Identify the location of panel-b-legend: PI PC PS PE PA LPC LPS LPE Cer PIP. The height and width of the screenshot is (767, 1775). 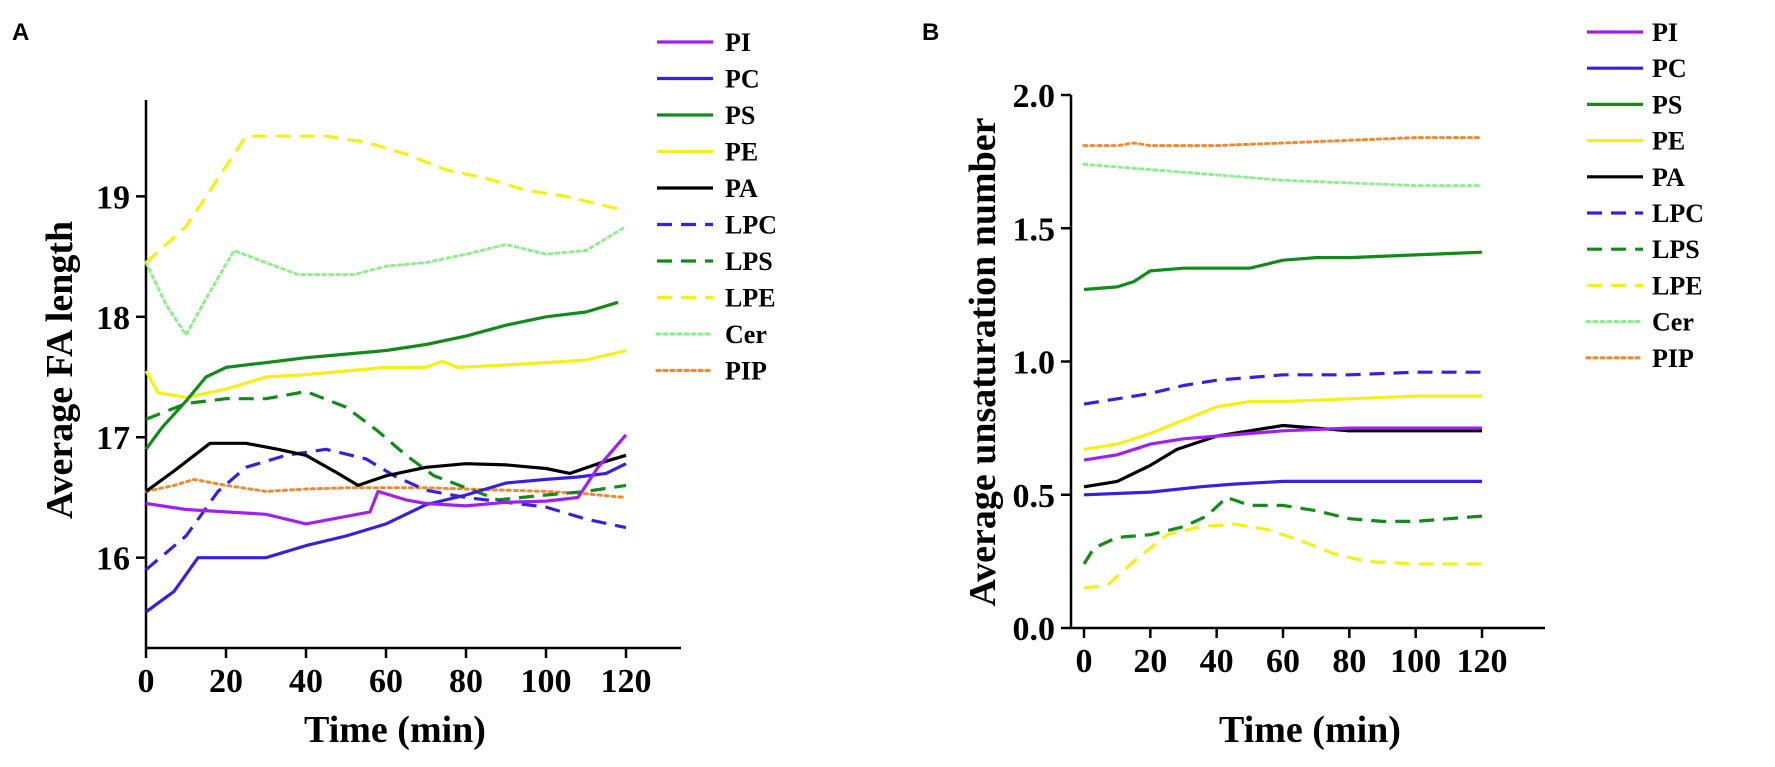
(1644, 195).